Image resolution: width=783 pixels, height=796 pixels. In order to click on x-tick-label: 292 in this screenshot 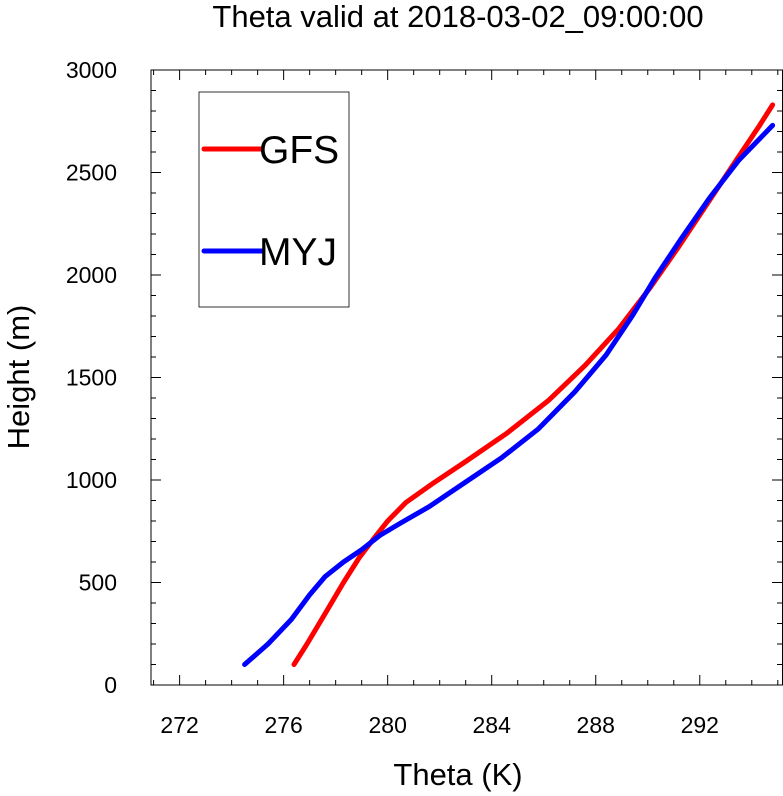, I will do `click(700, 725)`.